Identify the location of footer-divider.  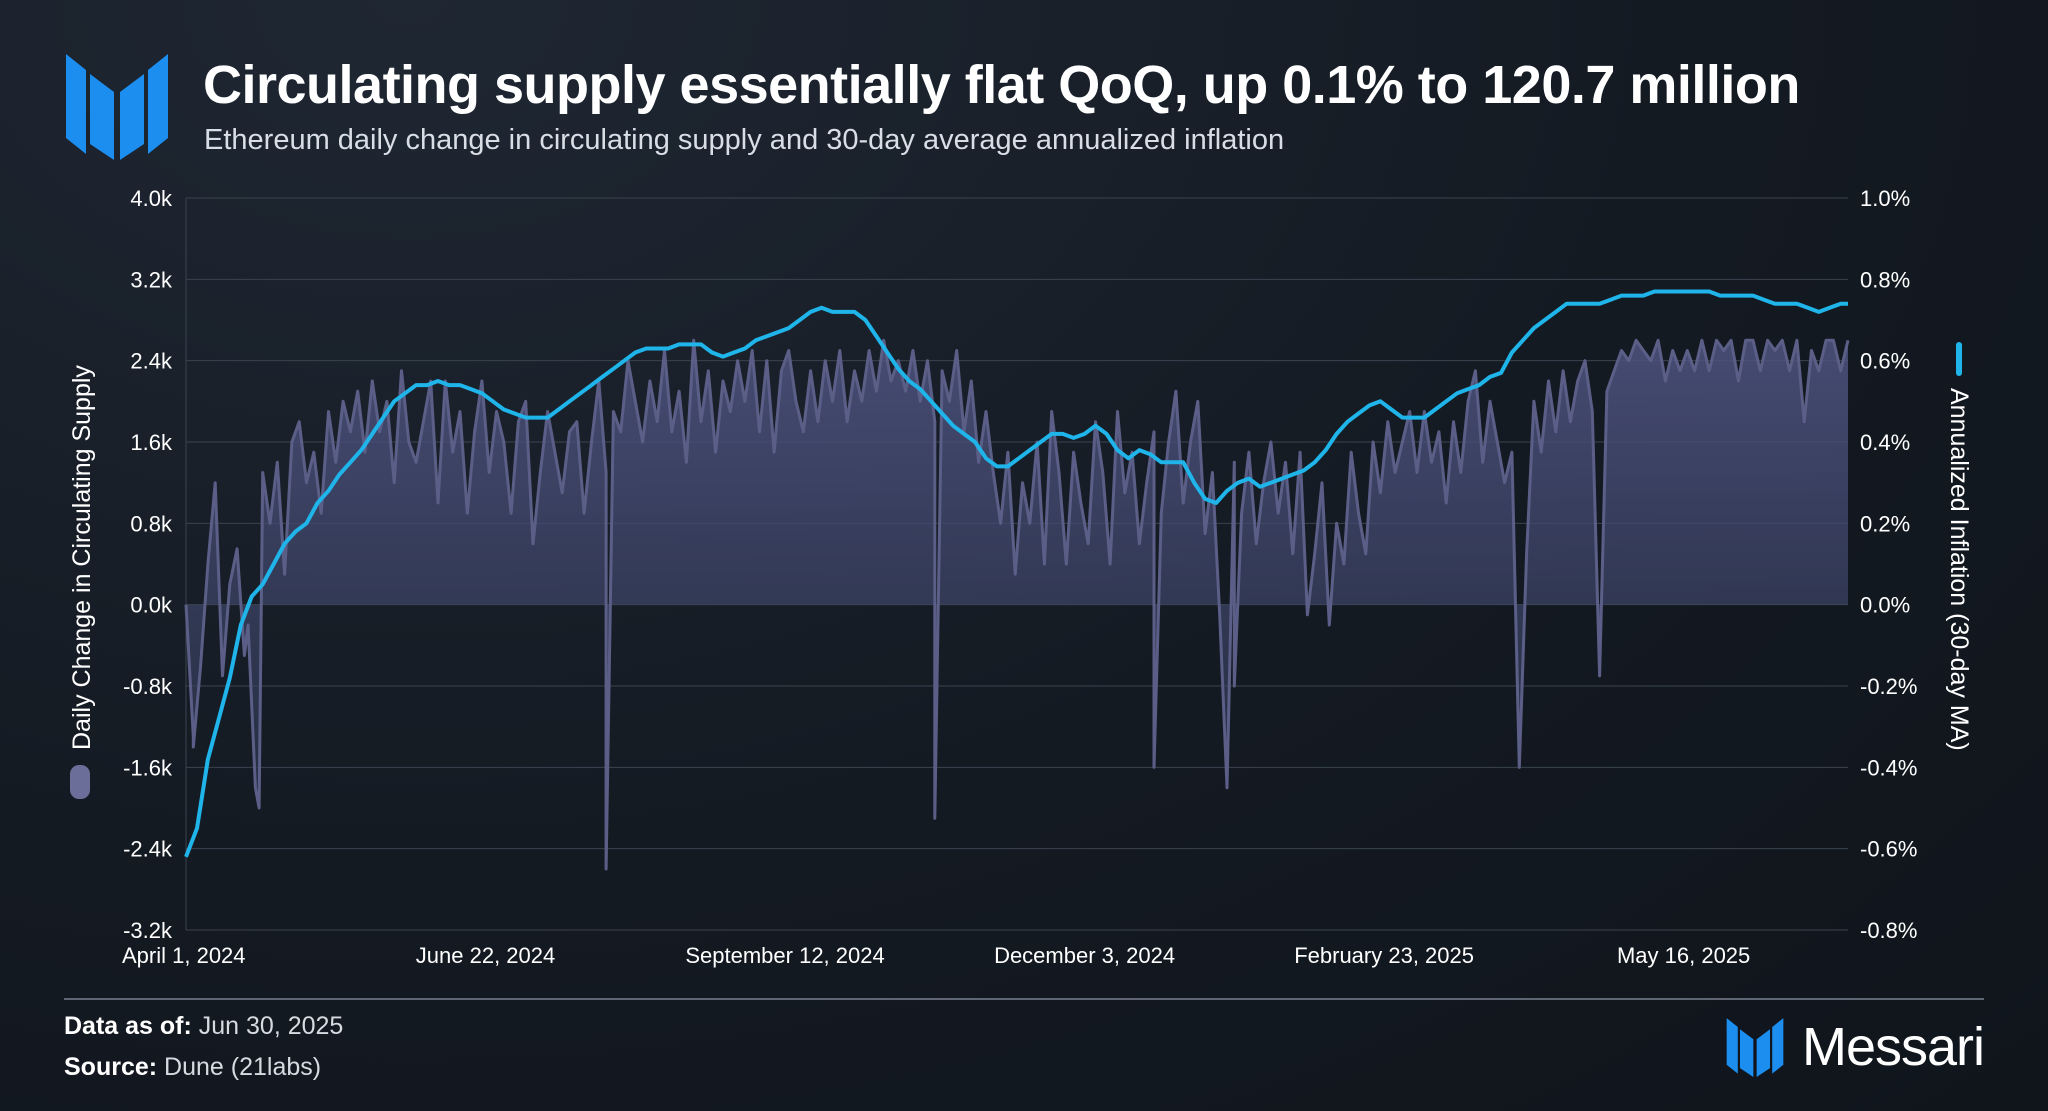
(1024, 999).